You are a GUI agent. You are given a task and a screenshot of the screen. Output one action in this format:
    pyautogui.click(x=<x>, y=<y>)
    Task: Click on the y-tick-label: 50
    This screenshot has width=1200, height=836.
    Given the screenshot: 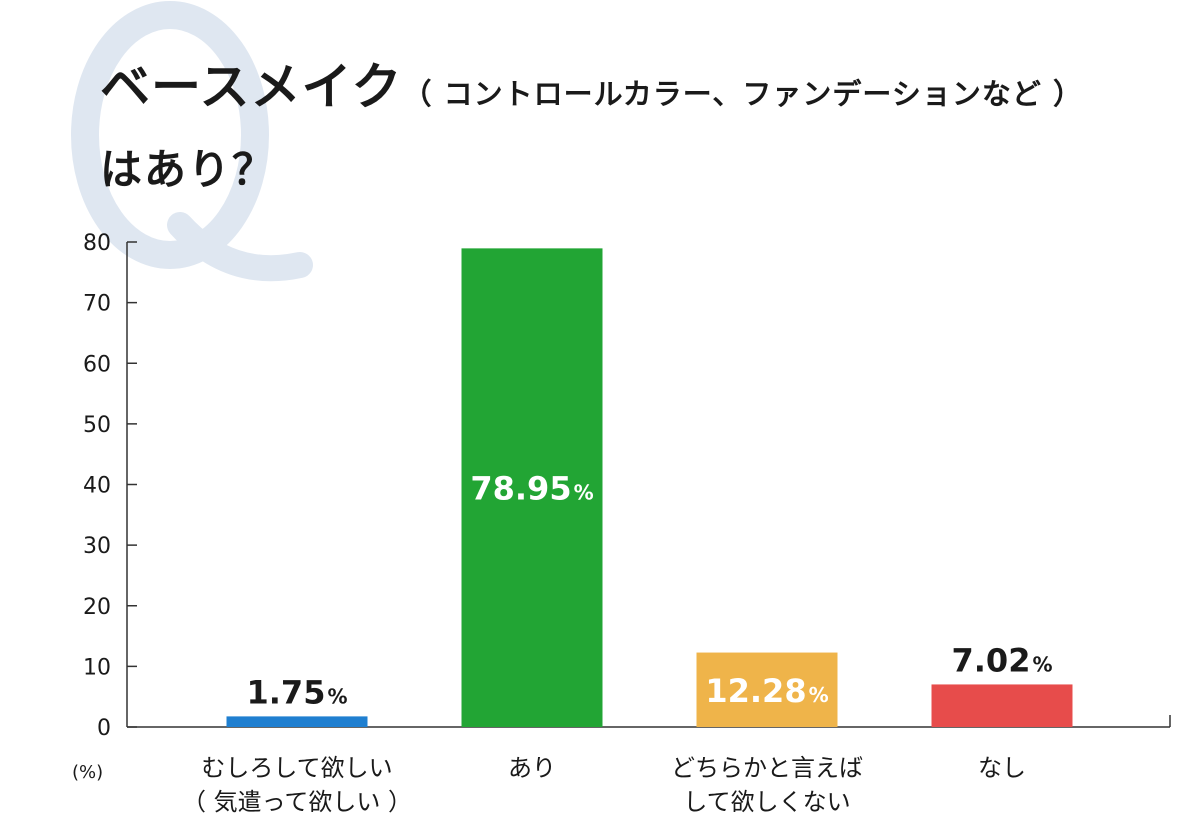 What is the action you would take?
    pyautogui.click(x=97, y=425)
    